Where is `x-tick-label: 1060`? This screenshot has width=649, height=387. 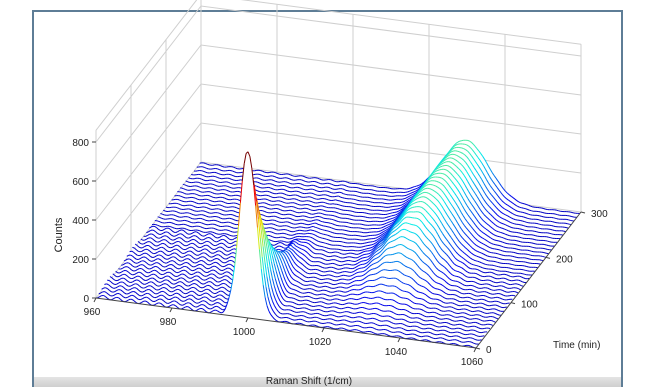 x-tick-label: 1060 is located at coordinates (472, 362).